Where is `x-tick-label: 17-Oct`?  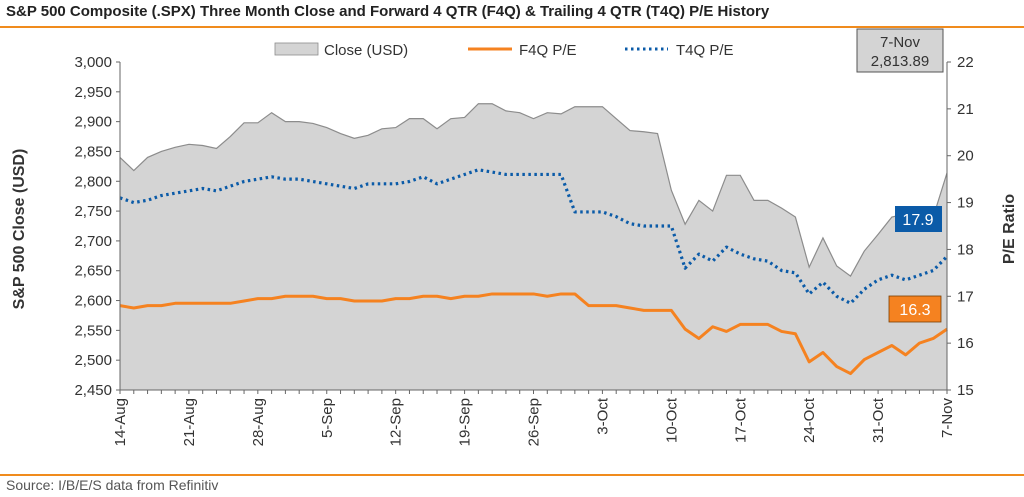
x-tick-label: 17-Oct is located at coordinates (740, 420).